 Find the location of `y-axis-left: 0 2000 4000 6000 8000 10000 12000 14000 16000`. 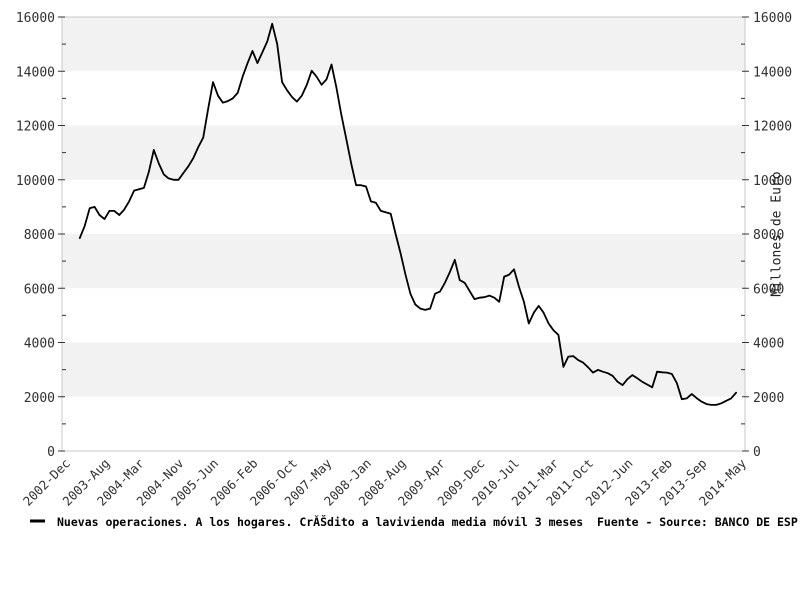

y-axis-left: 0 2000 4000 6000 8000 10000 12000 14000 16000 is located at coordinates (41, 235).